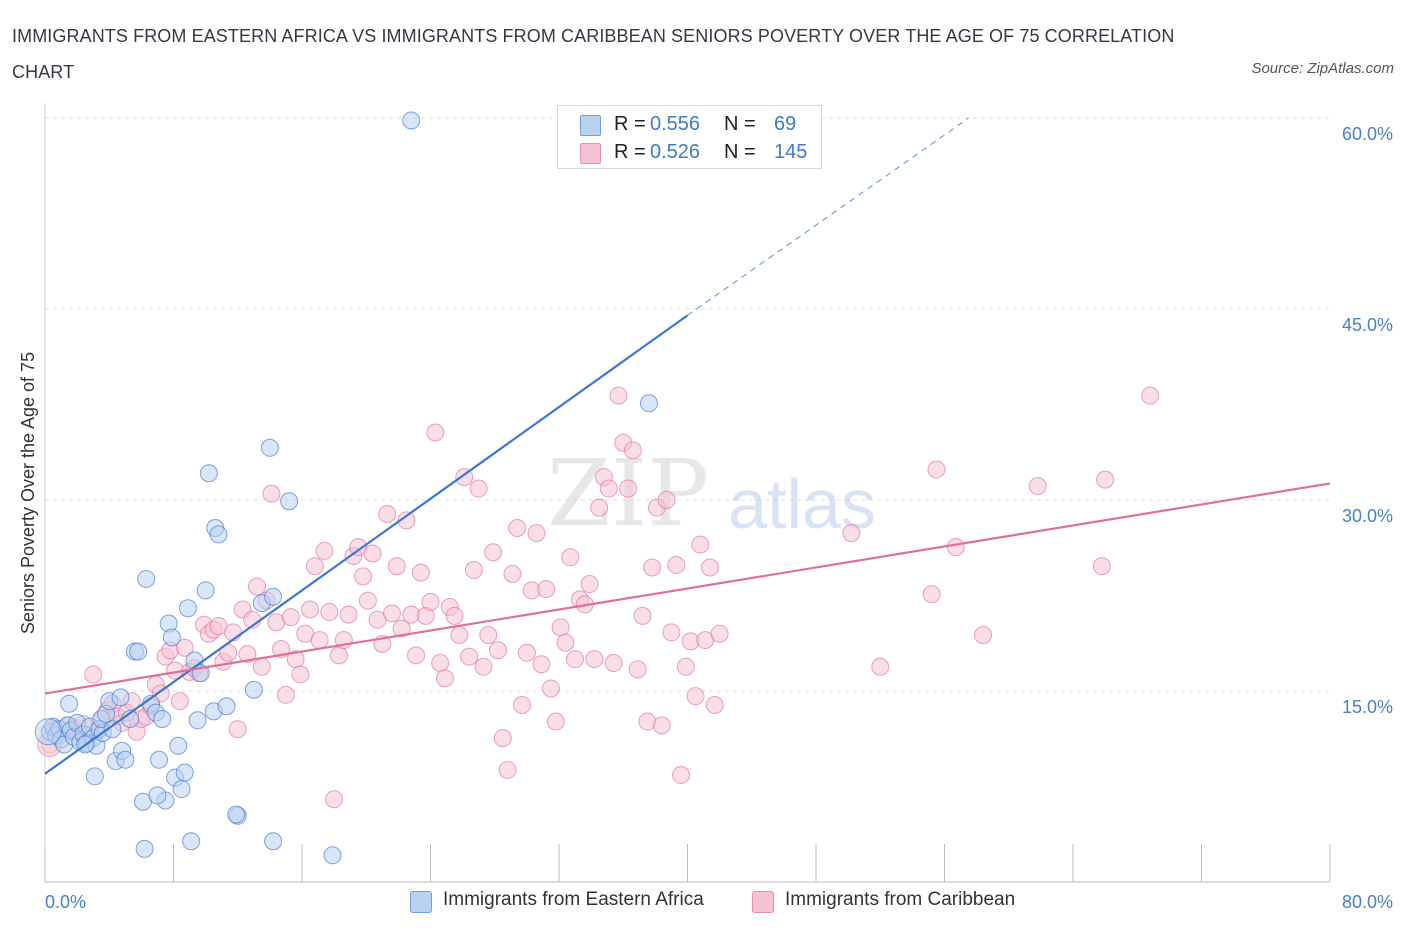 This screenshot has height=930, width=1406. What do you see at coordinates (1367, 902) in the screenshot?
I see `x-tick-label-max: 80.0%` at bounding box center [1367, 902].